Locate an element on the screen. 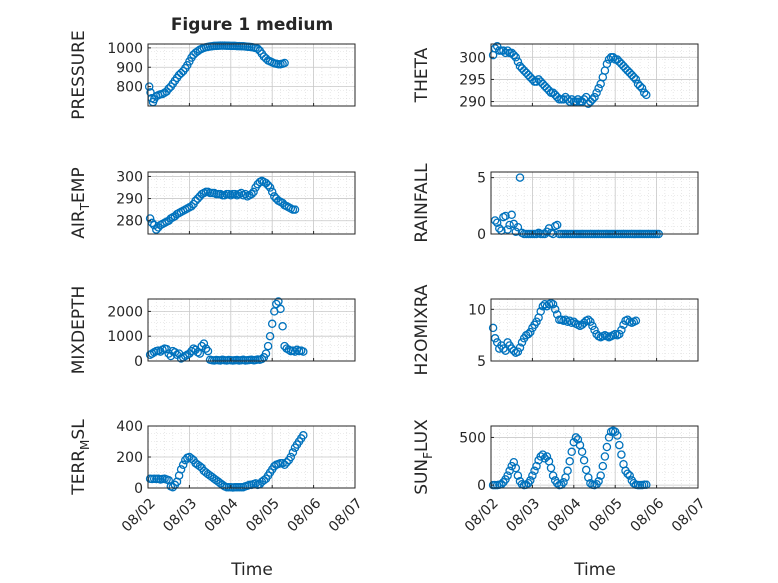 The width and height of the screenshot is (778, 583). subplot-h2omixra: 5 10 H2OMIXRA is located at coordinates (555, 330).